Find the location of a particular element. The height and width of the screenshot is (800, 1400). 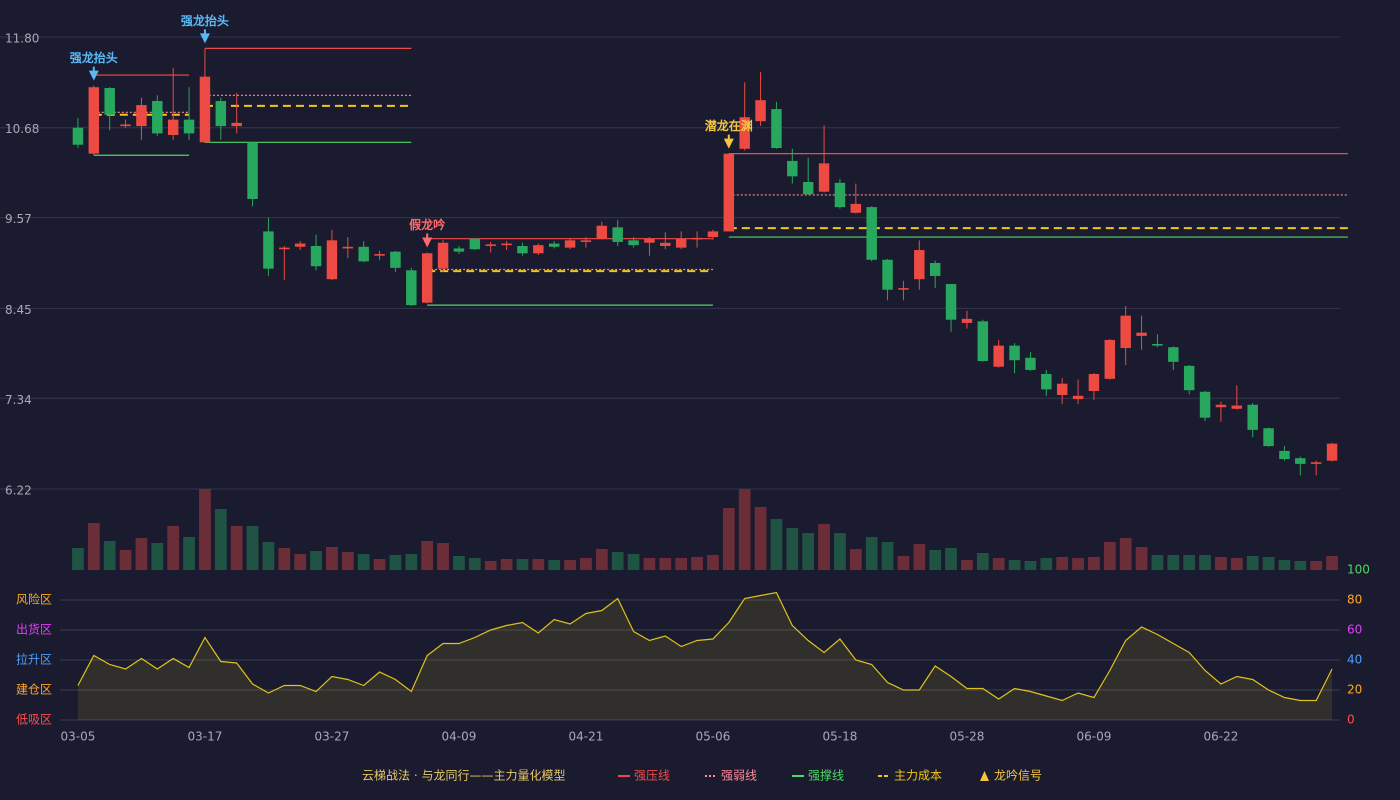

x-tick-label: 05-28 is located at coordinates (967, 737).